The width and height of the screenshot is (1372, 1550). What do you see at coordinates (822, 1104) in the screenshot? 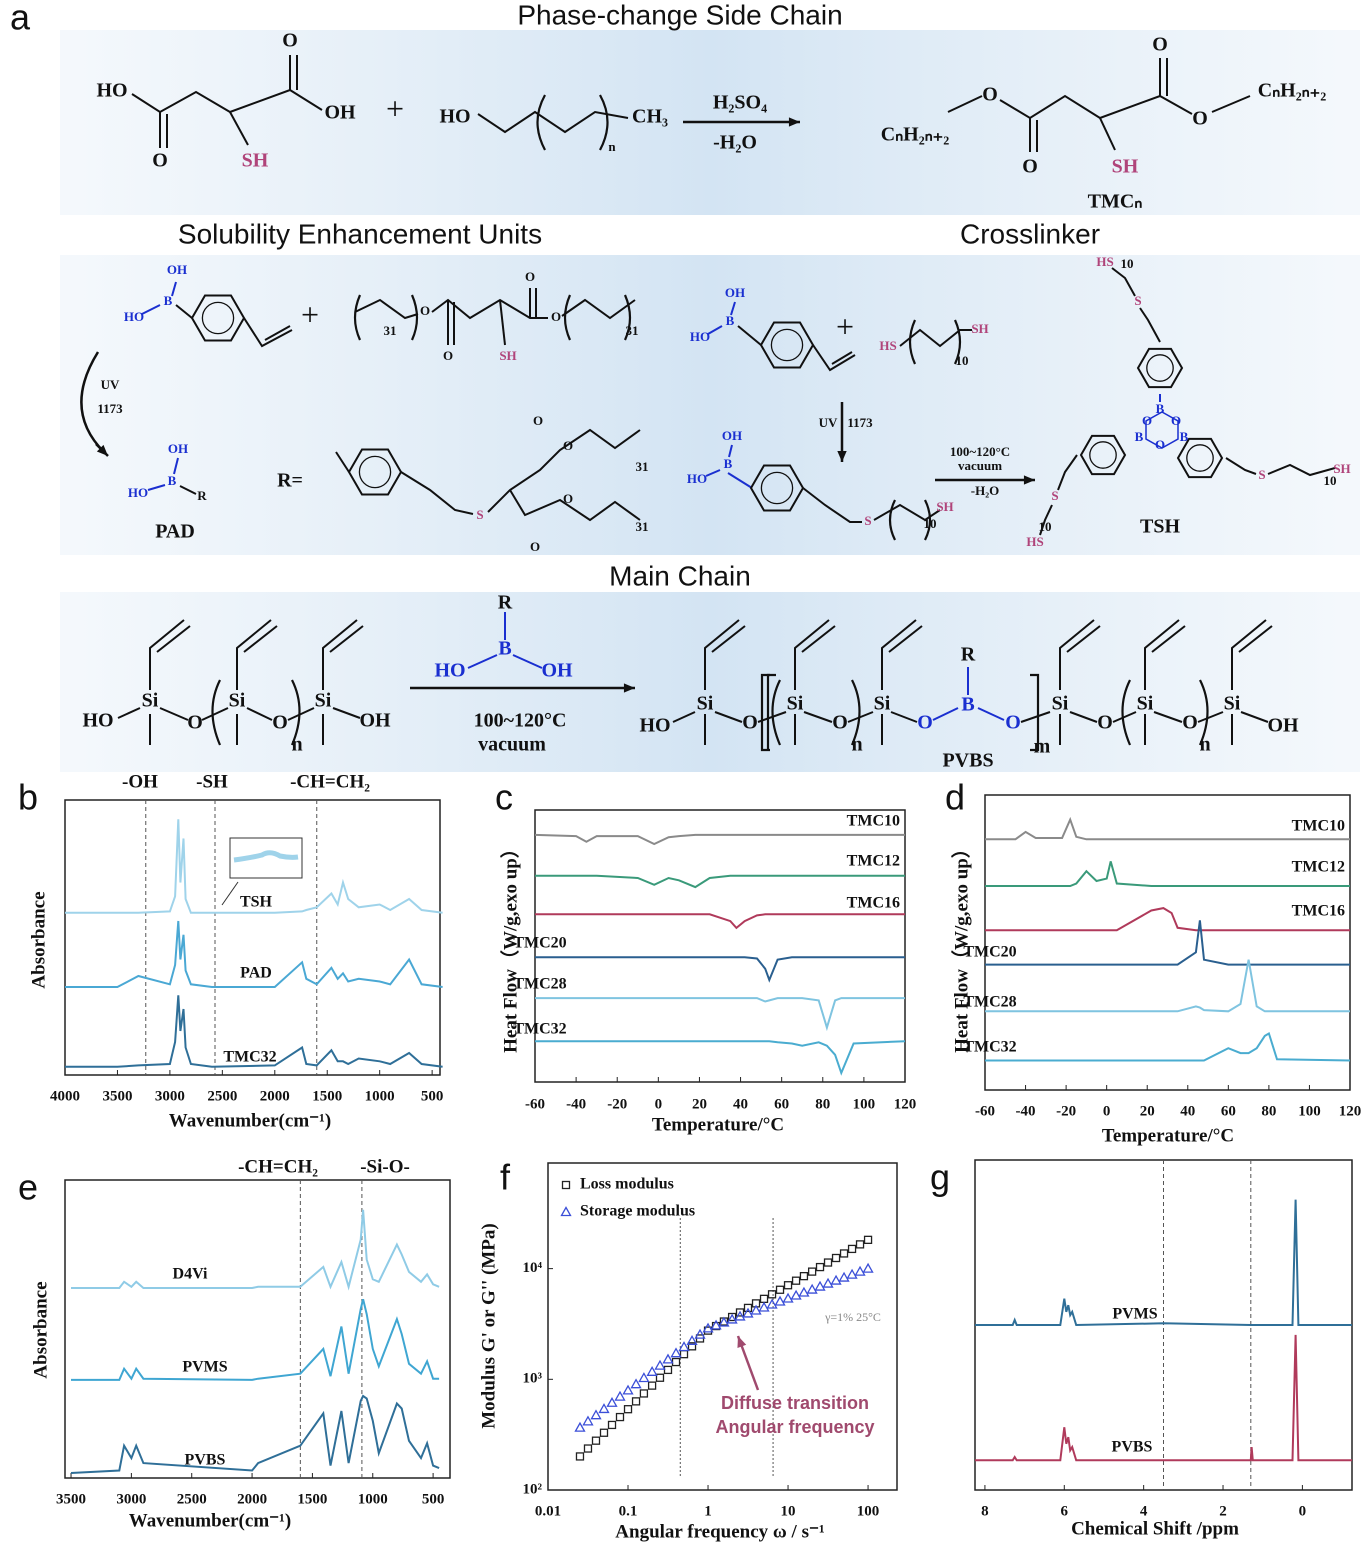
I see `x-tick-label: 80` at bounding box center [822, 1104].